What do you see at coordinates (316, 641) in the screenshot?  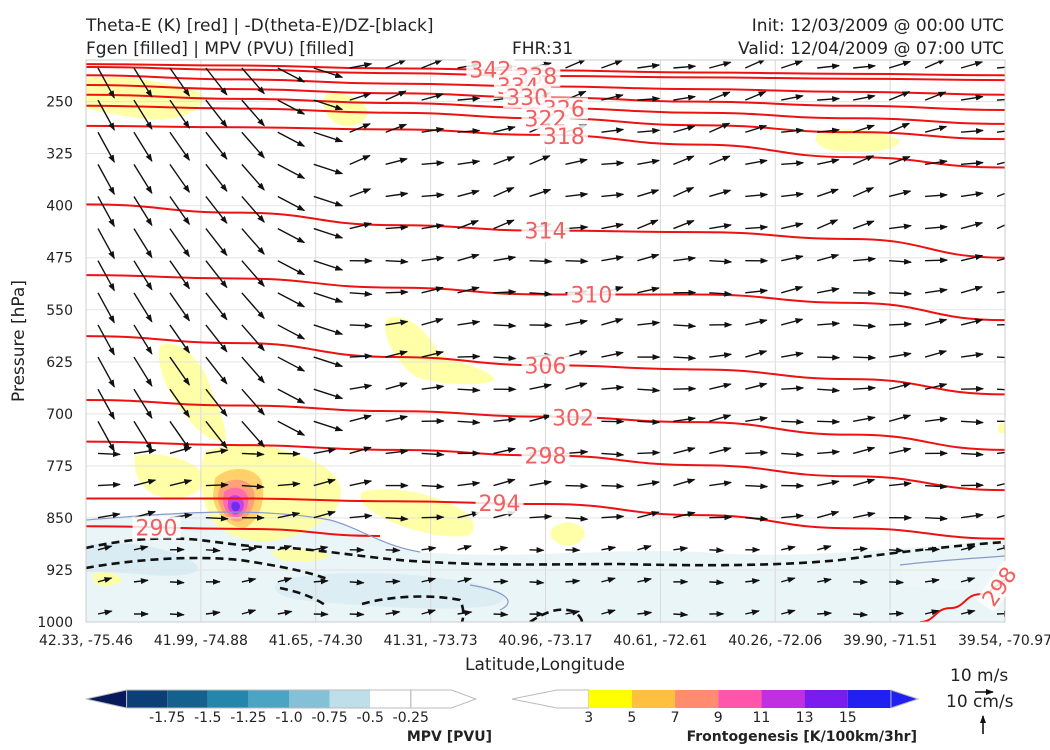 I see `x-tick-label: 41.65, -74.30` at bounding box center [316, 641].